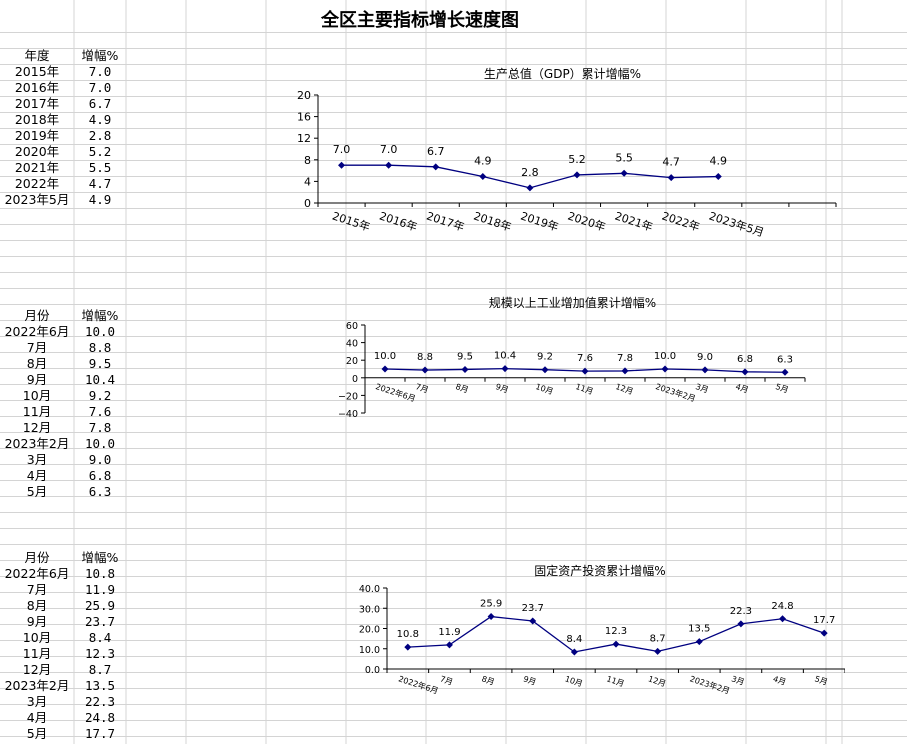  Describe the element at coordinates (37, 119) in the screenshot. I see `period-cell: 2018年` at that location.